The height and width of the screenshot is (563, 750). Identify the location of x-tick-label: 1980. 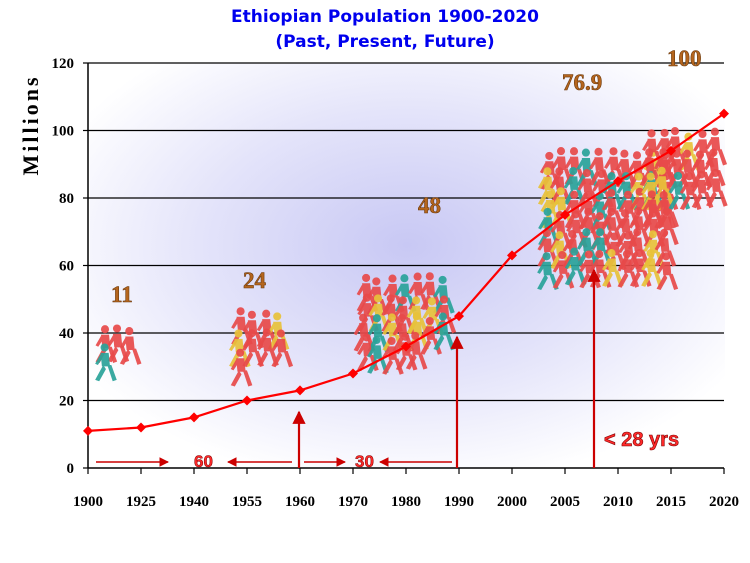
(406, 502).